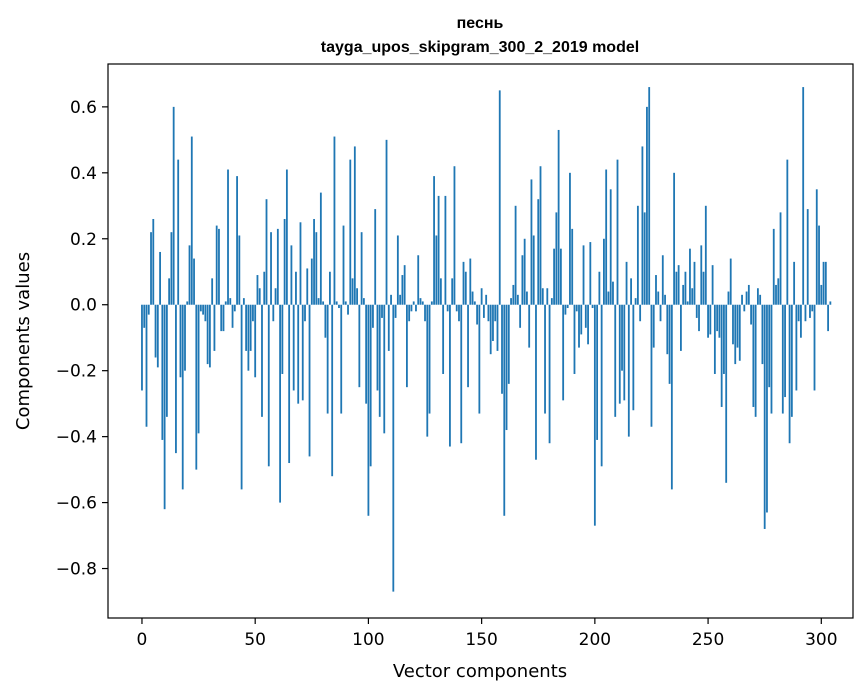  Describe the element at coordinates (480, 23) in the screenshot. I see `chart-title-line1: песнь` at that location.